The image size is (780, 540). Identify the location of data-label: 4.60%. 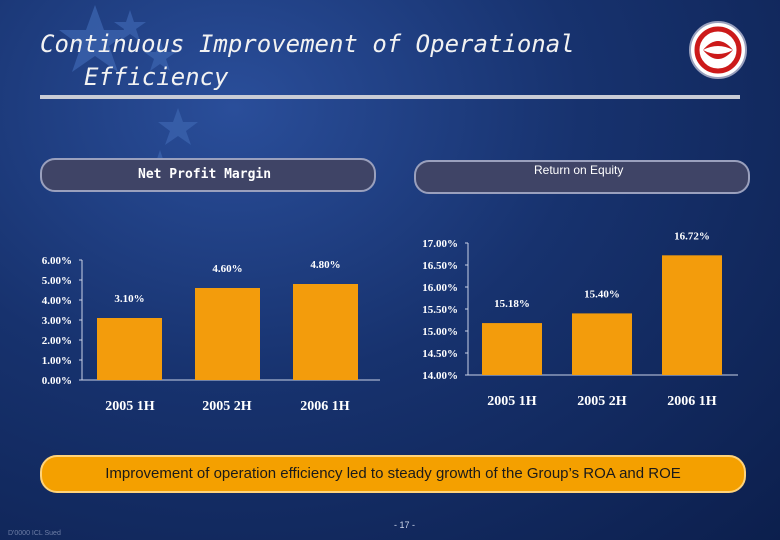
(227, 269).